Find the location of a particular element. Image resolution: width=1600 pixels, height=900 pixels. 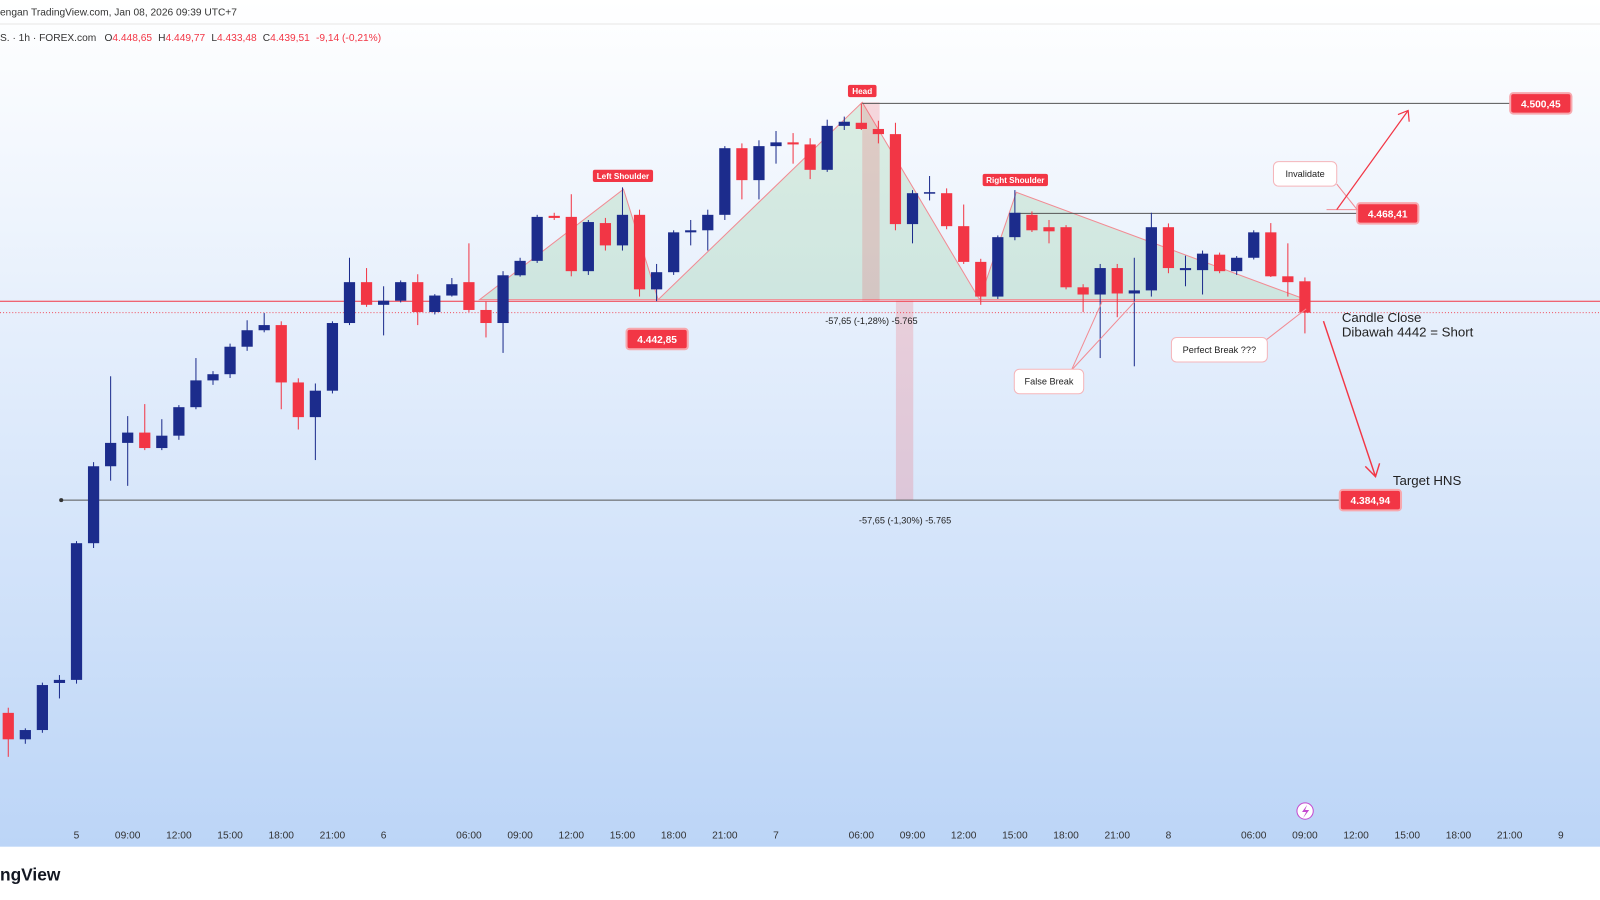

brand: ngView is located at coordinates (30, 875).